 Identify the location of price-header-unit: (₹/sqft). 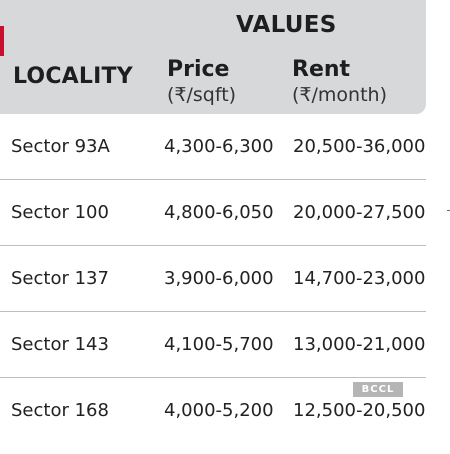
(202, 95).